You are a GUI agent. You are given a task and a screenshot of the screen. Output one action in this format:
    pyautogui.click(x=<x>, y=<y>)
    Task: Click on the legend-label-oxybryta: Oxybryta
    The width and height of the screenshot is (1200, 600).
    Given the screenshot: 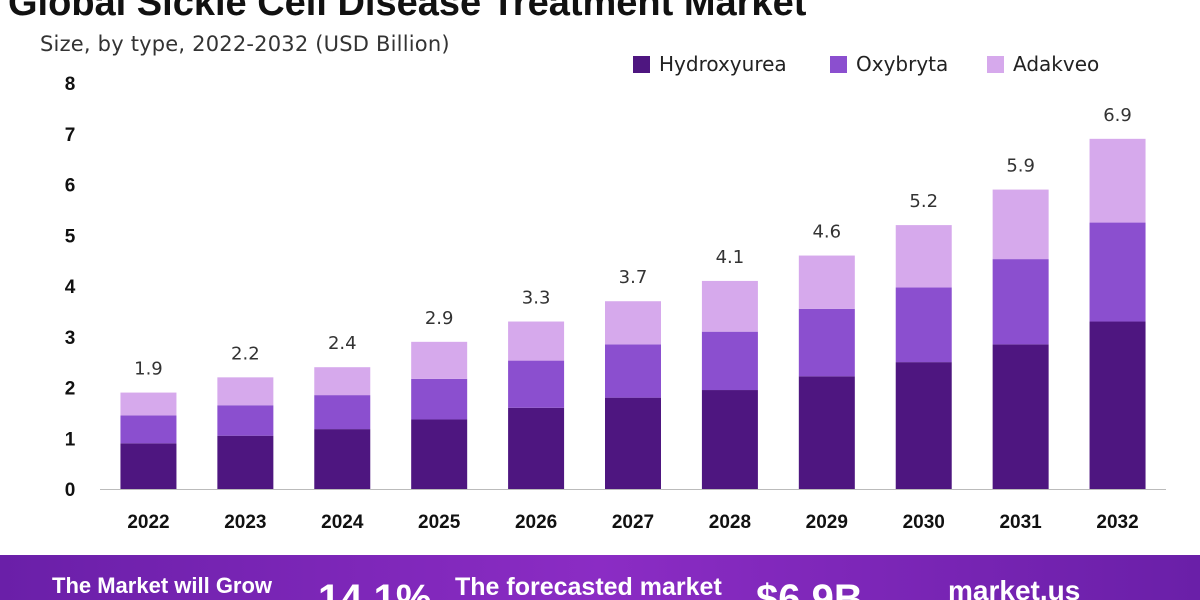 What is the action you would take?
    pyautogui.click(x=902, y=64)
    